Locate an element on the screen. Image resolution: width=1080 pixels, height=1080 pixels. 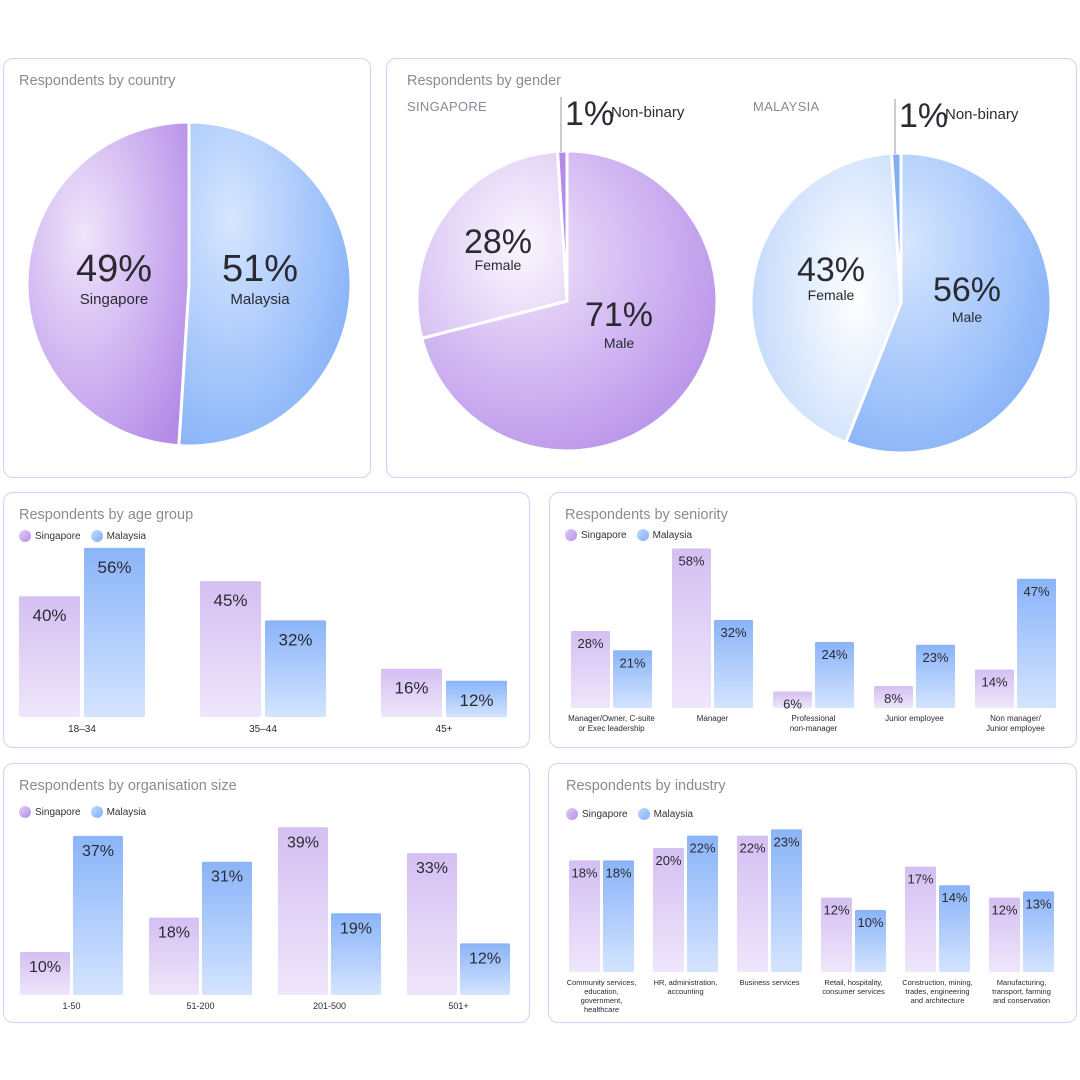
country-sg-label: Singapore is located at coordinates (114, 299).